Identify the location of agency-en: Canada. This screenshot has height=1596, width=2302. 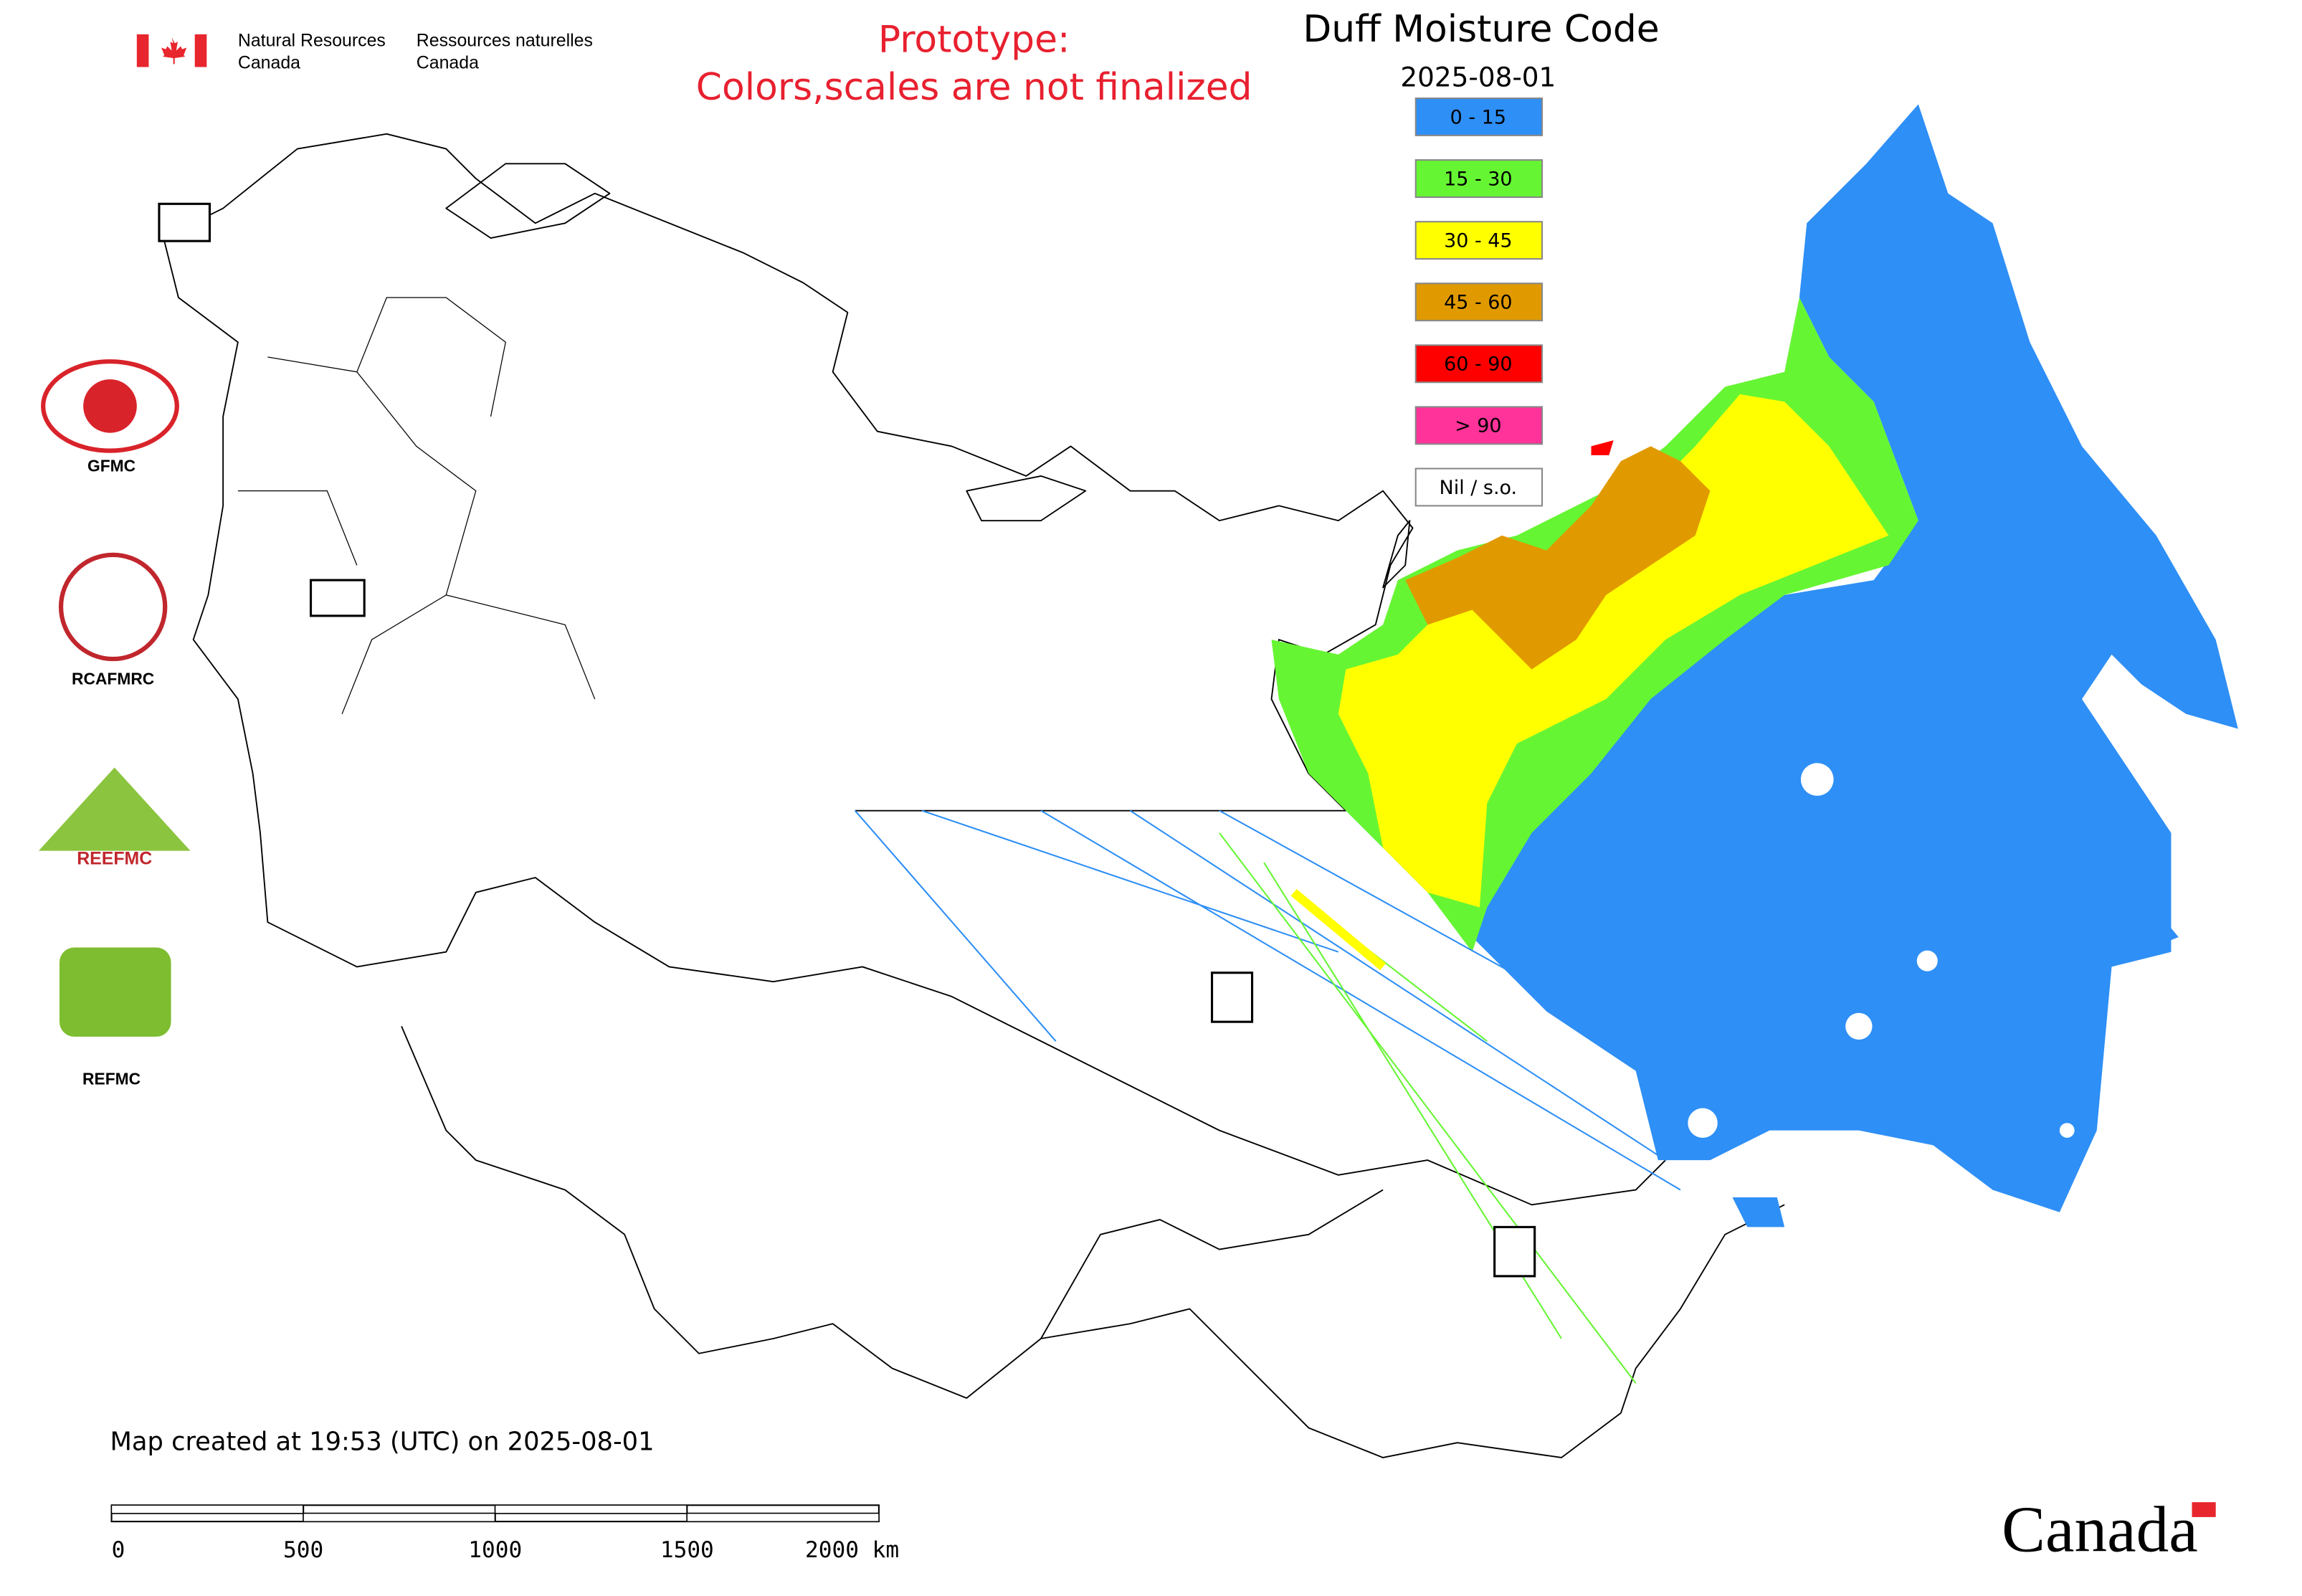
(269, 63).